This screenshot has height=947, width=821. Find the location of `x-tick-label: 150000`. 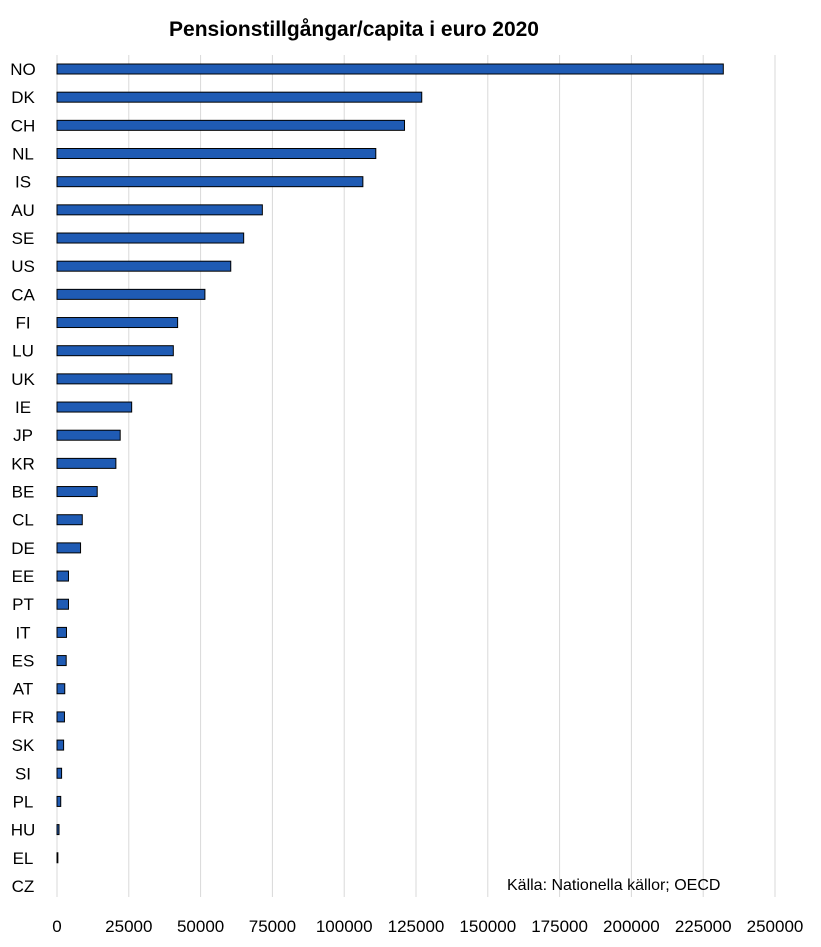

x-tick-label: 150000 is located at coordinates (487, 926).